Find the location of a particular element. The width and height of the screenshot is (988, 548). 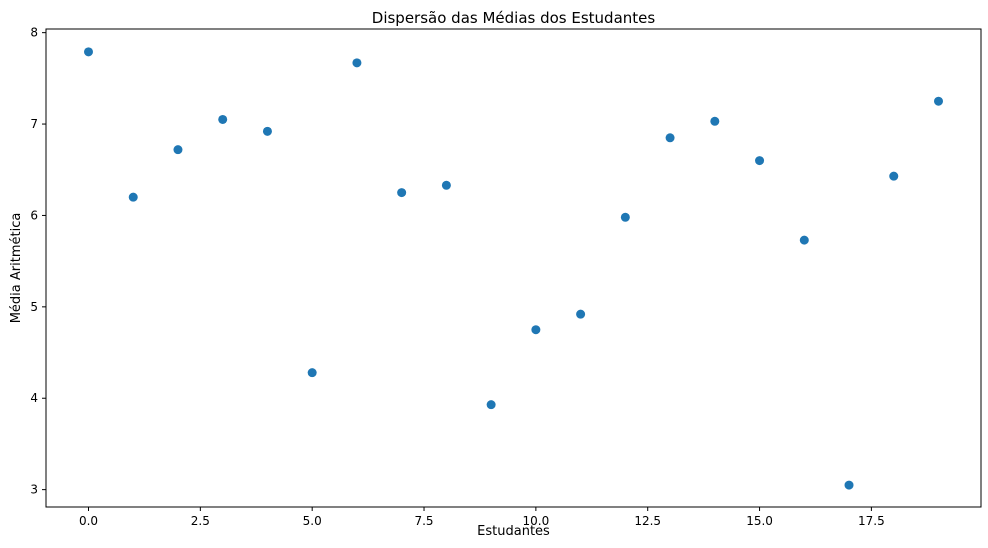

y-tick-label: 8 is located at coordinates (34, 33).